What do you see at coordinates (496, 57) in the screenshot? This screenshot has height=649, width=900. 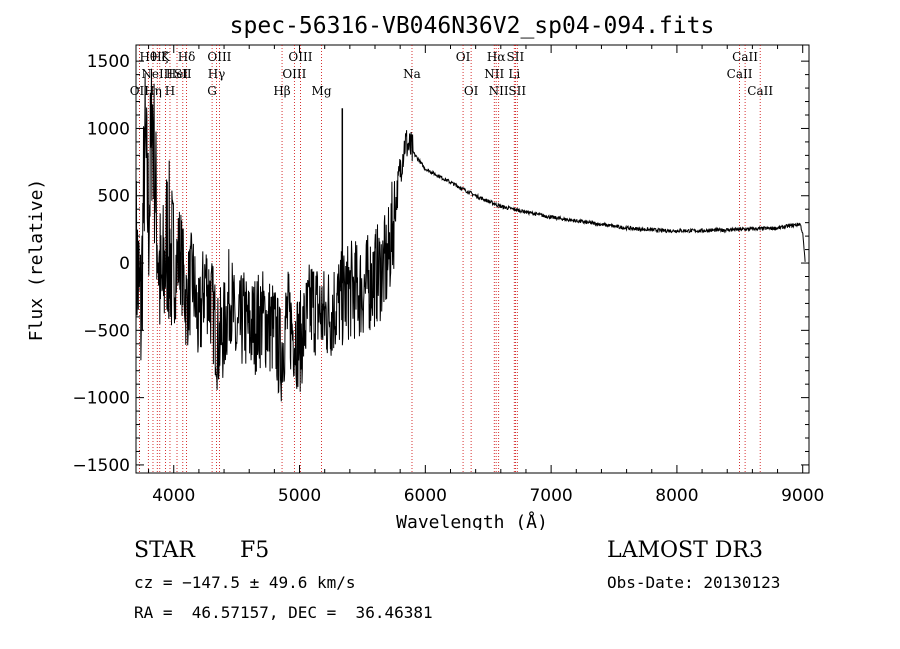 I see `line-label: Hα` at bounding box center [496, 57].